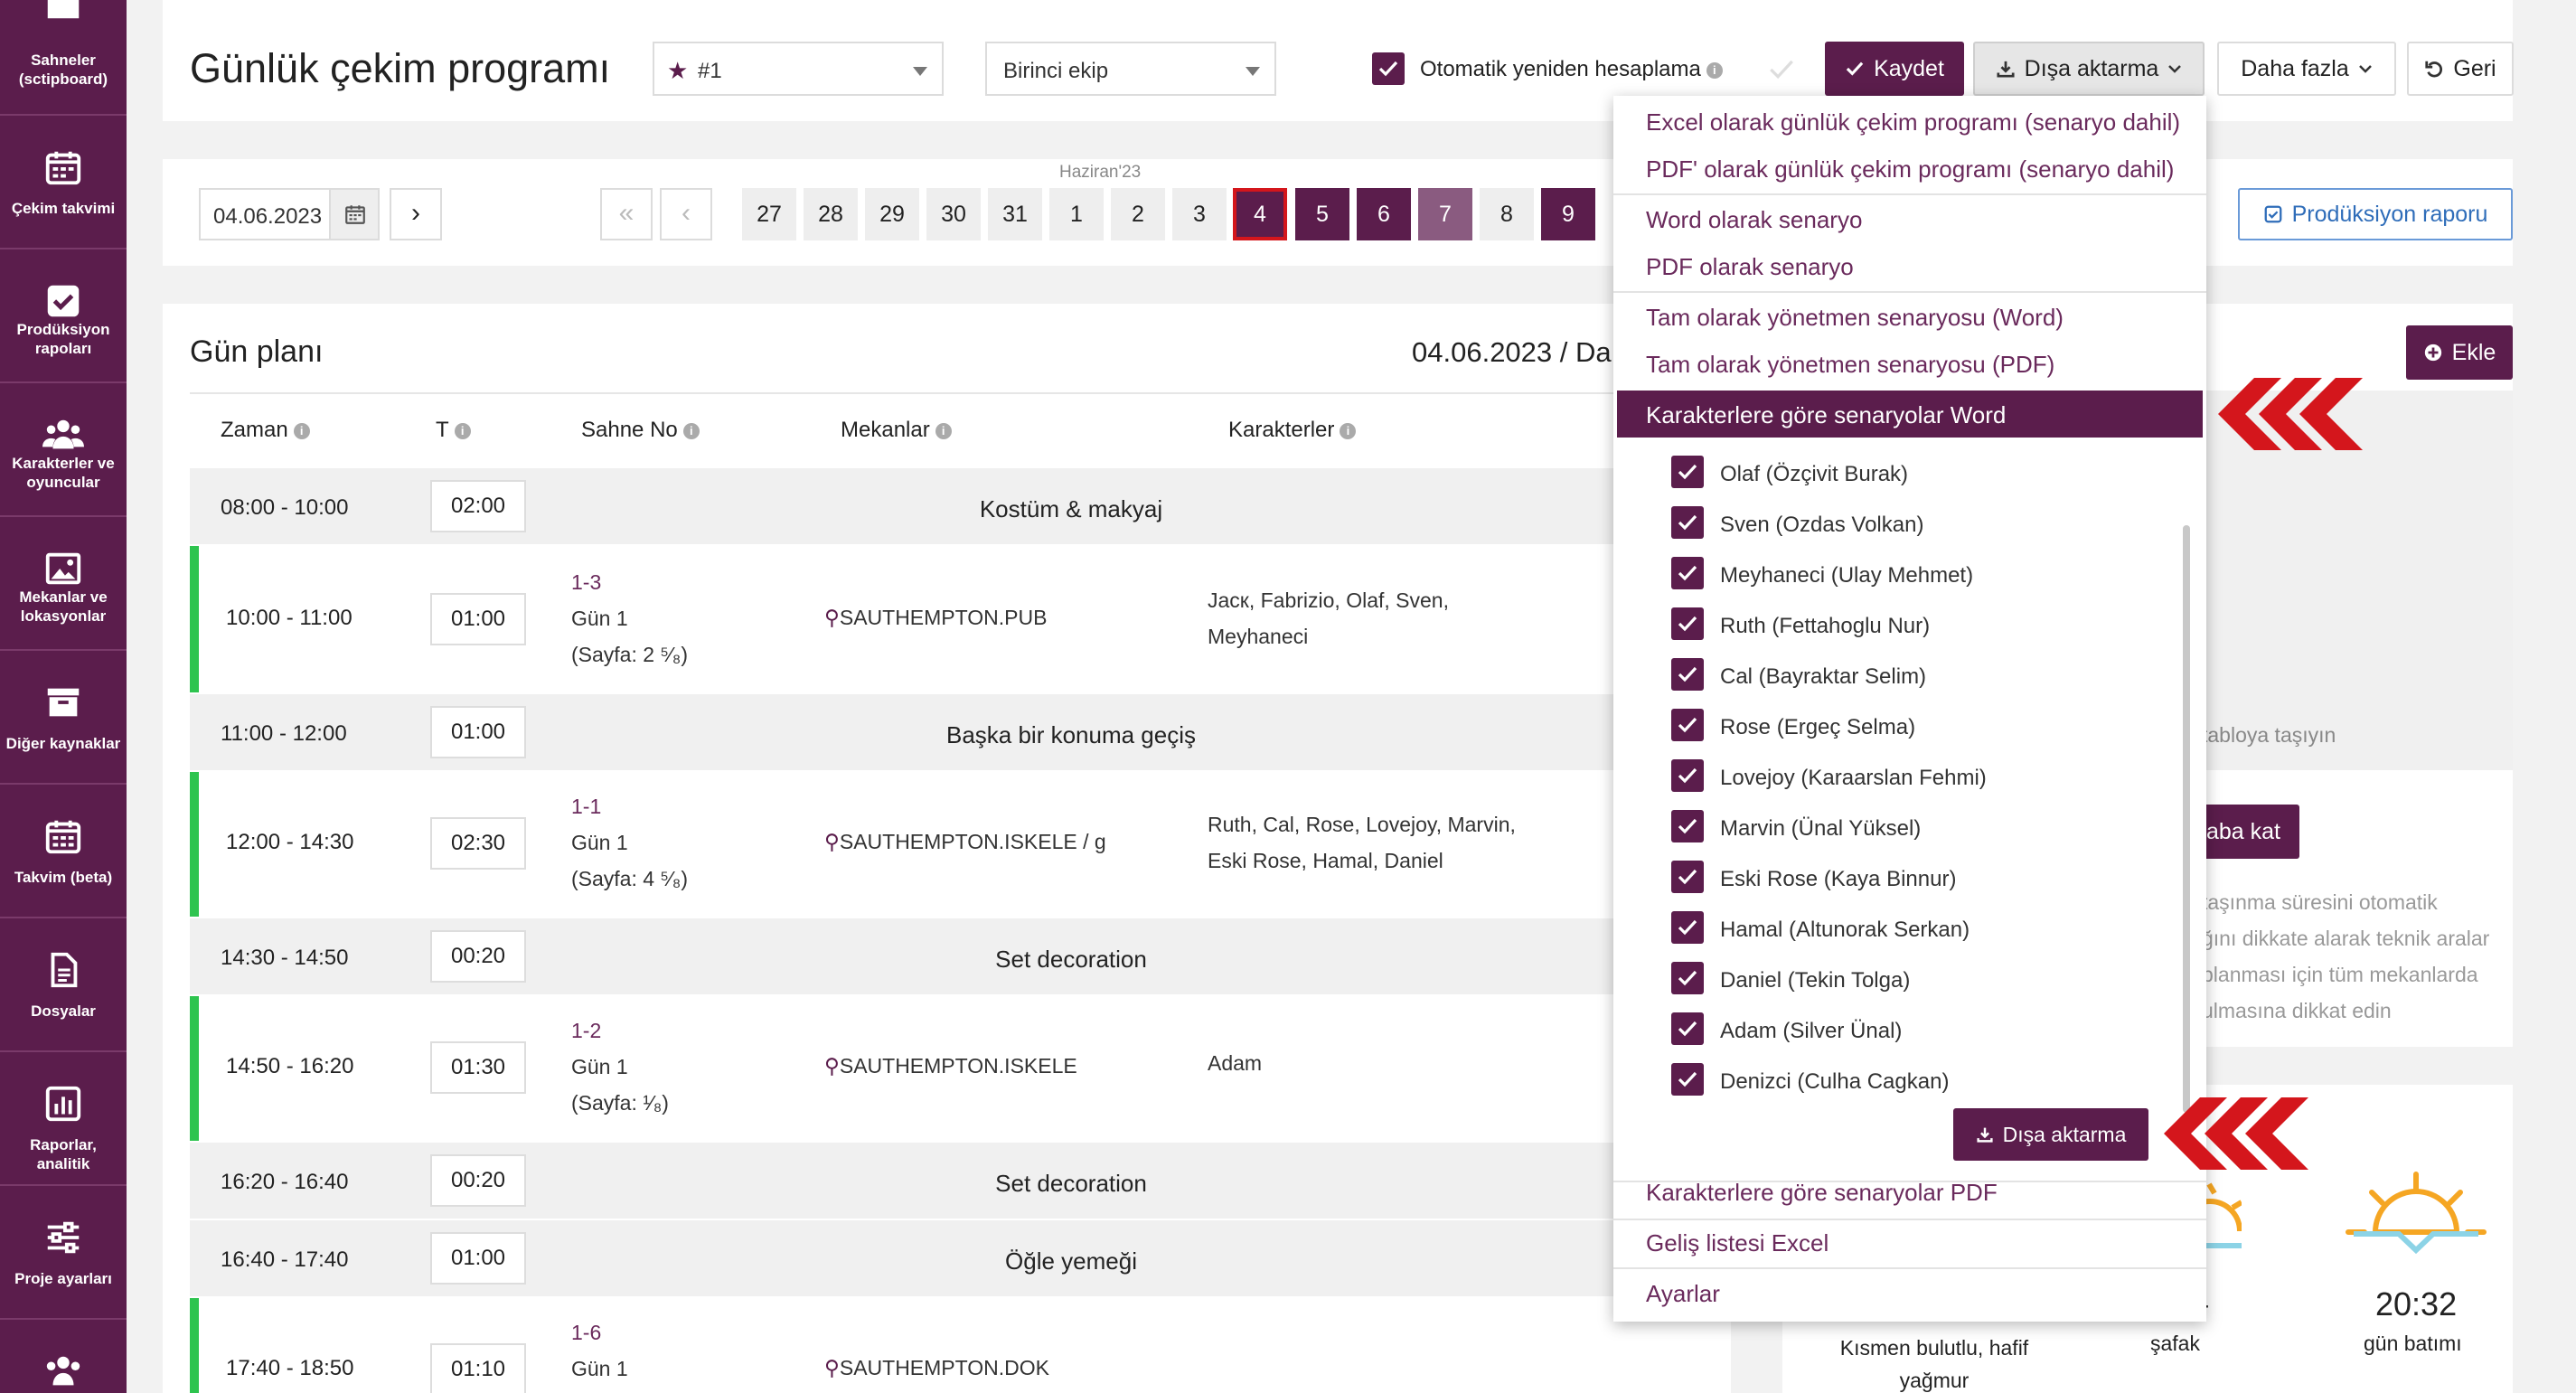 This screenshot has height=1393, width=2576. I want to click on auto-recalc-checkbox, so click(1389, 68).